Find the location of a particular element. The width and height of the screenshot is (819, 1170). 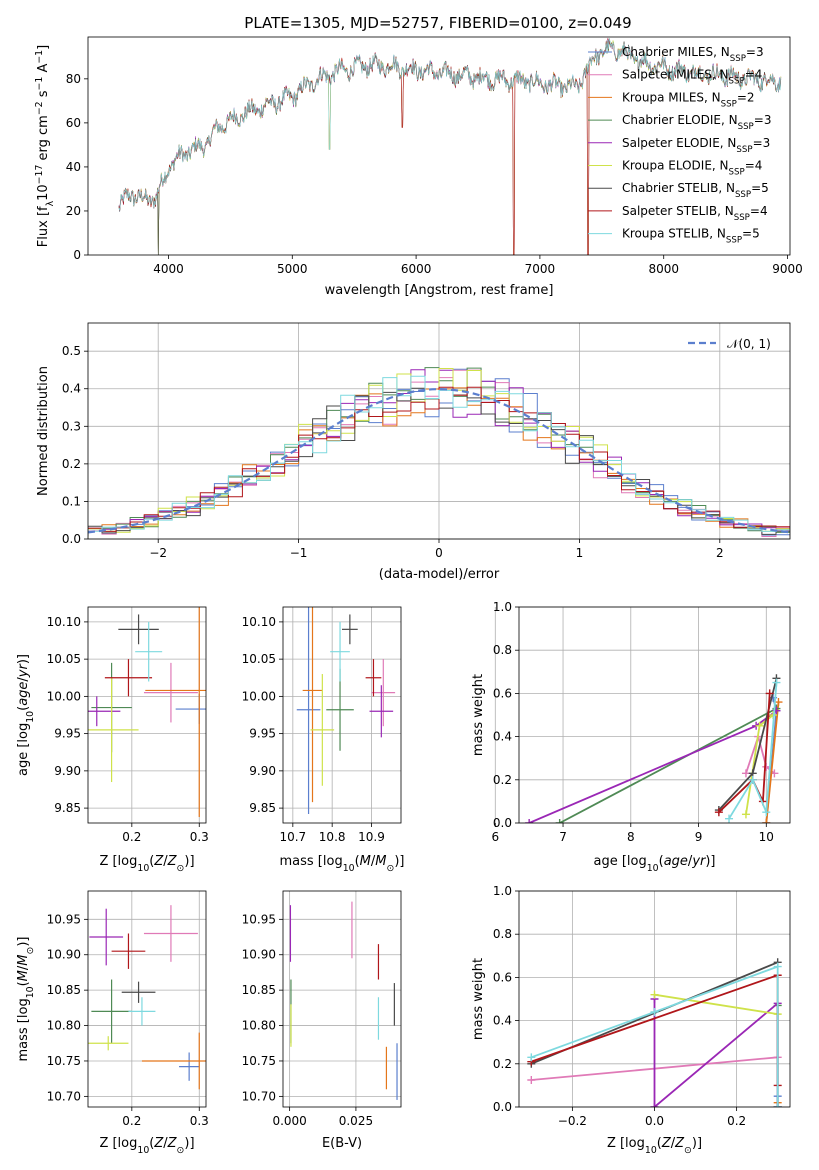

x-axis-label: mass [log10(M/M⊙)] is located at coordinates (342, 864).